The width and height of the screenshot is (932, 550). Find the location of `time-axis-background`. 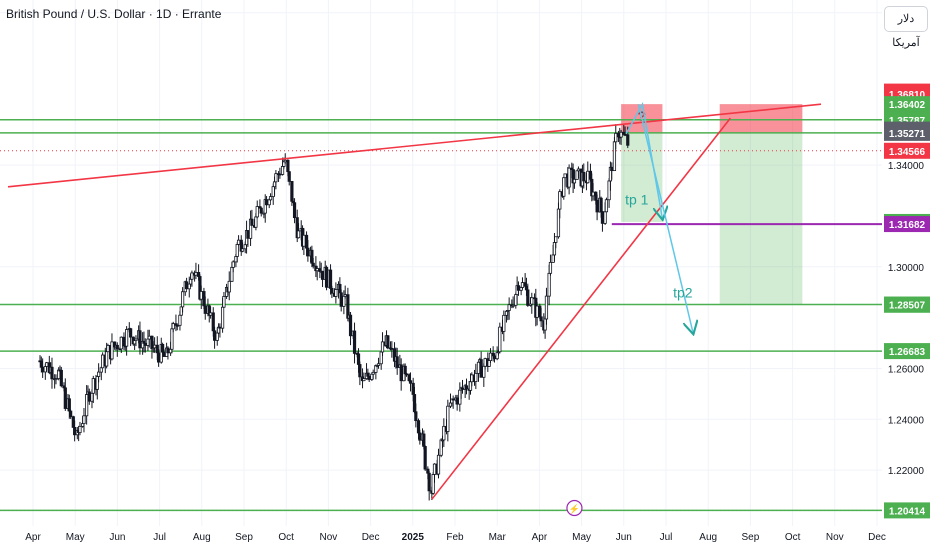

time-axis-background is located at coordinates (441, 538).